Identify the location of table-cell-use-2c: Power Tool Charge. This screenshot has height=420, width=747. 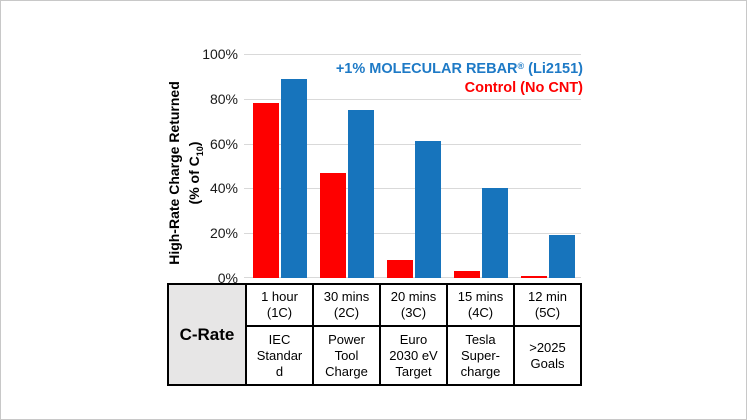
(346, 355).